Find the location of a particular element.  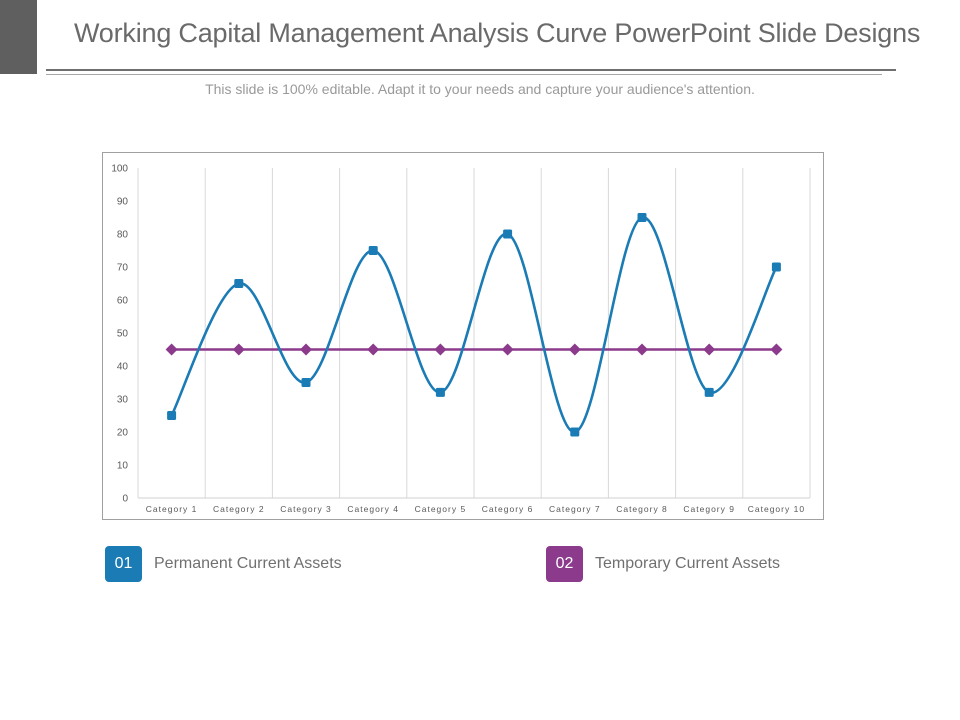

y-tick-label: 60 is located at coordinates (123, 301).